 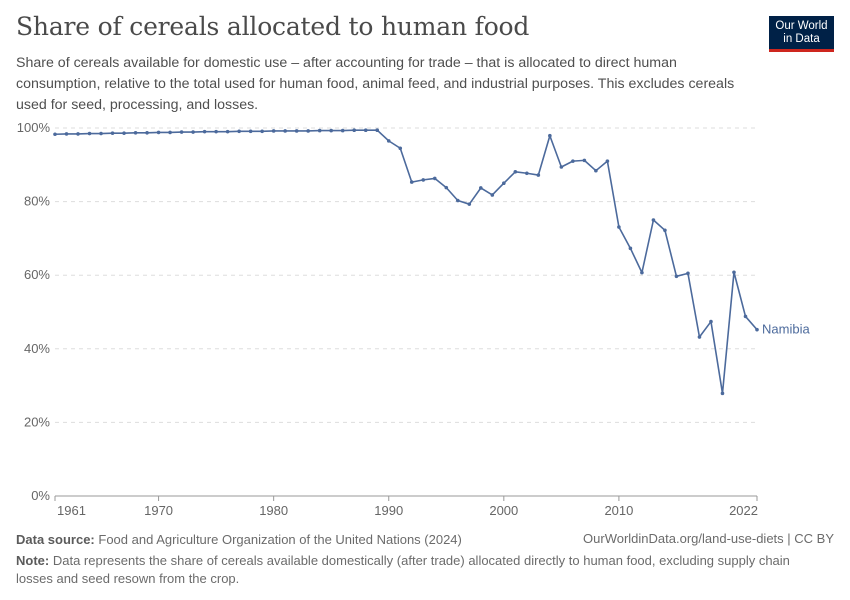 I want to click on source-label: Data source:, so click(x=55, y=539).